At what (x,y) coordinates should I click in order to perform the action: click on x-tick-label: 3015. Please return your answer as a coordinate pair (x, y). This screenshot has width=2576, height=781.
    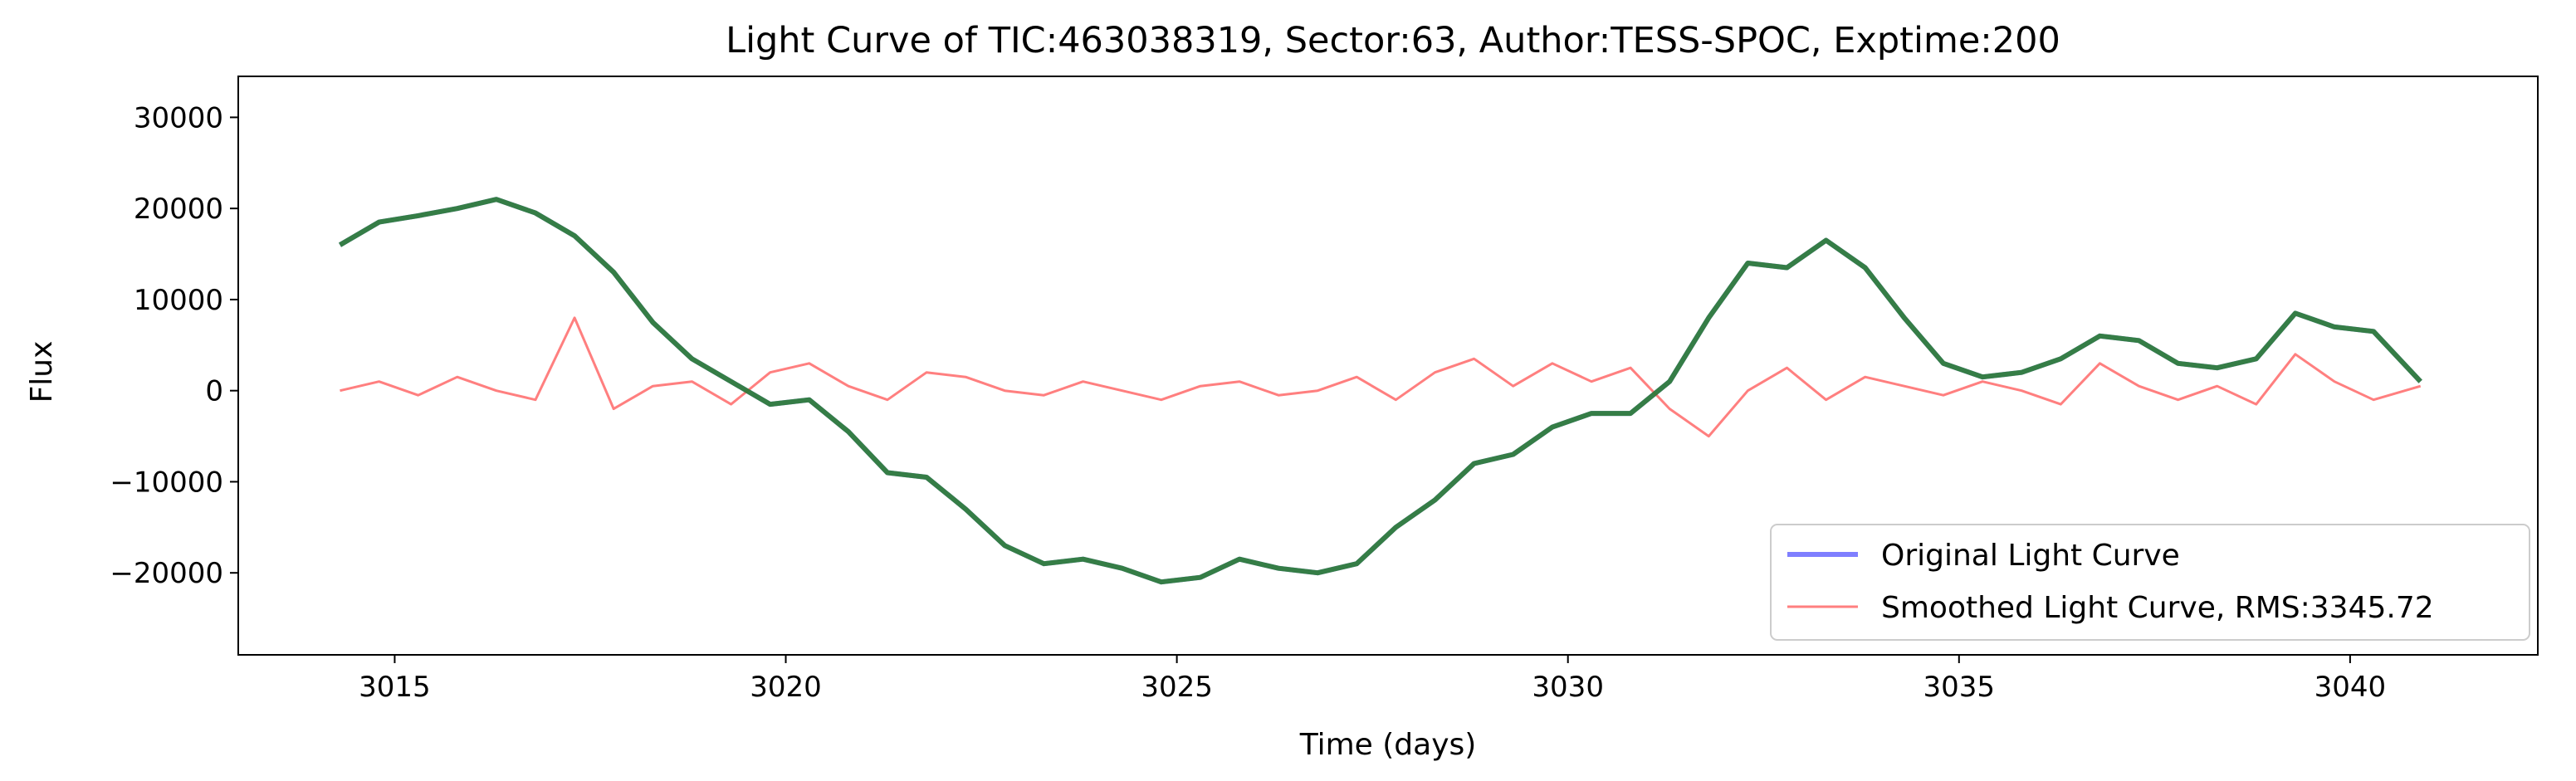
    Looking at the image, I should click on (395, 687).